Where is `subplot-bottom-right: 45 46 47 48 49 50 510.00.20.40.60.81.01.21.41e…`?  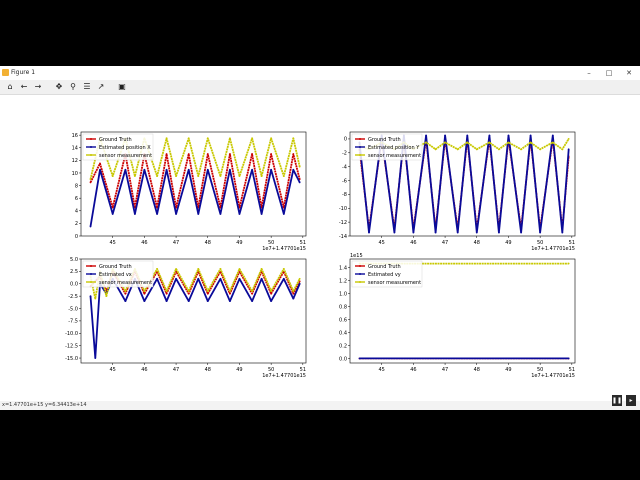
subplot-bottom-right: 45 46 47 48 49 50 510.00.20.40.60.81.01.21.41e… is located at coordinates (457, 316).